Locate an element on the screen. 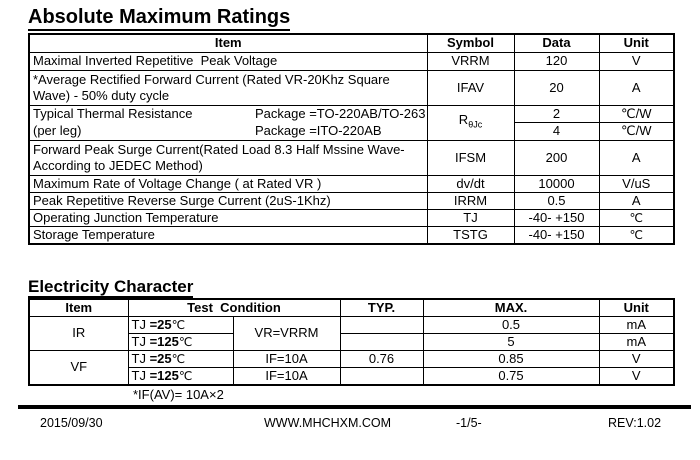  ratings-header-unit: Unit is located at coordinates (636, 43).